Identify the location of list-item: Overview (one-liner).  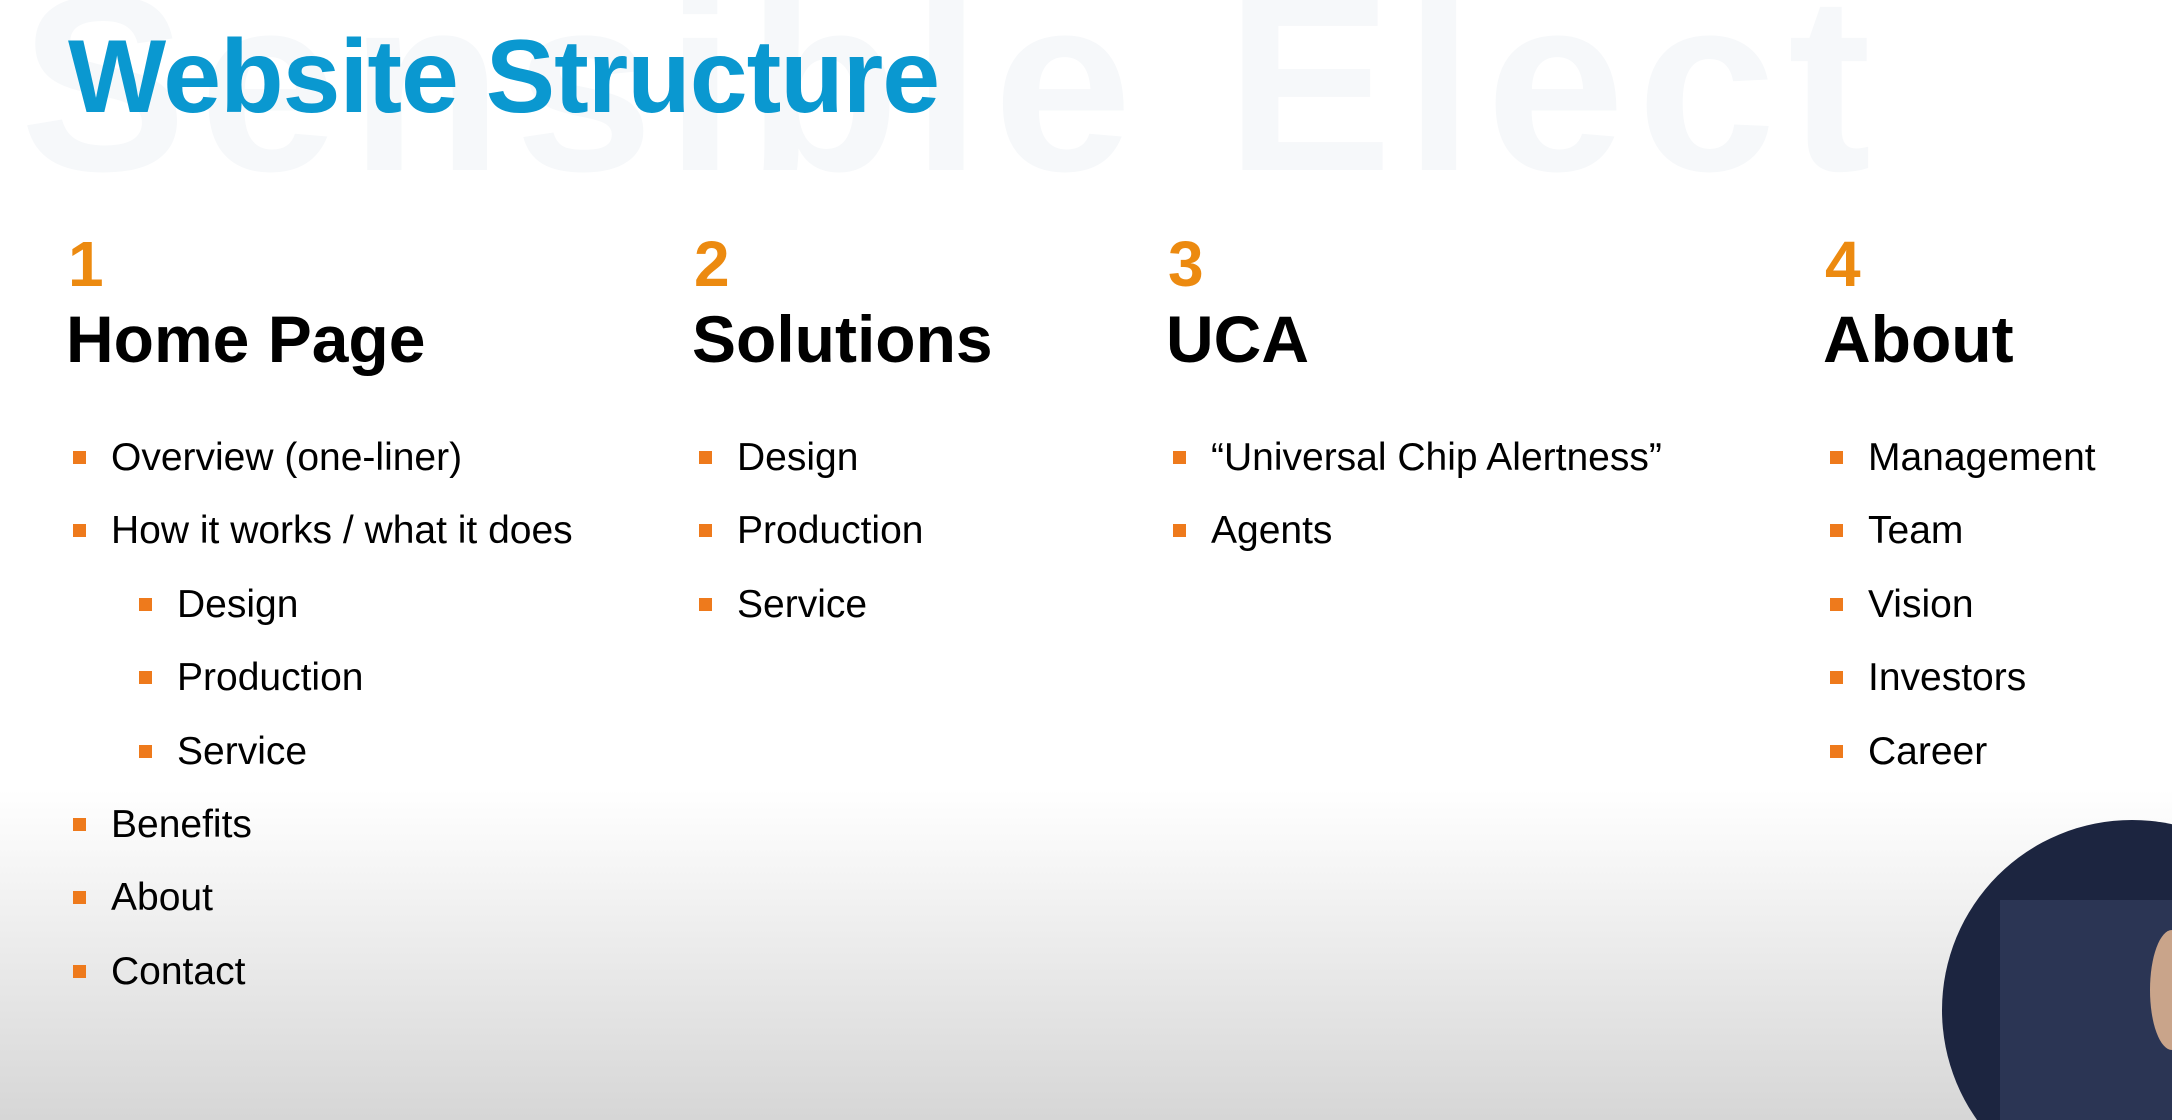
(287, 457).